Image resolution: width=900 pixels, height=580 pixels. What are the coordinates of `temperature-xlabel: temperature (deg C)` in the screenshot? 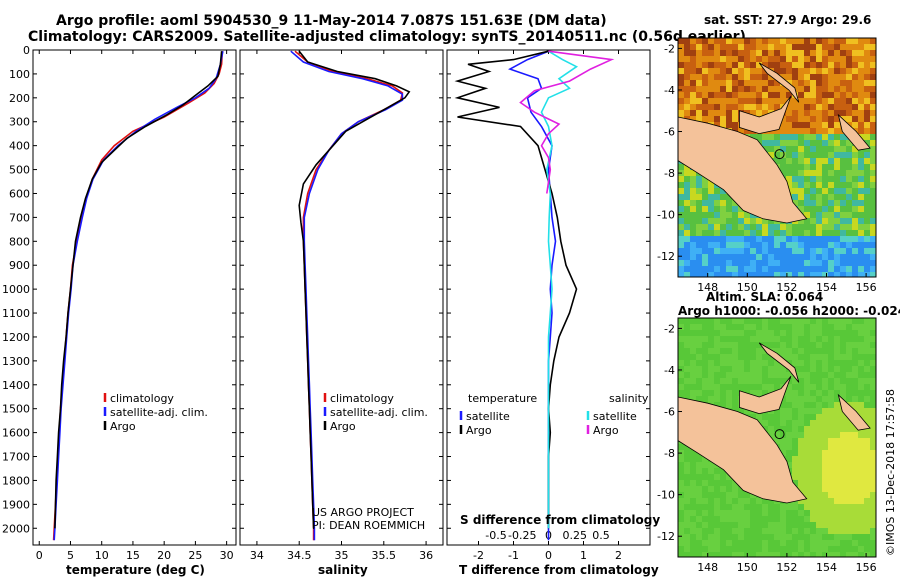 It's located at (135, 570).